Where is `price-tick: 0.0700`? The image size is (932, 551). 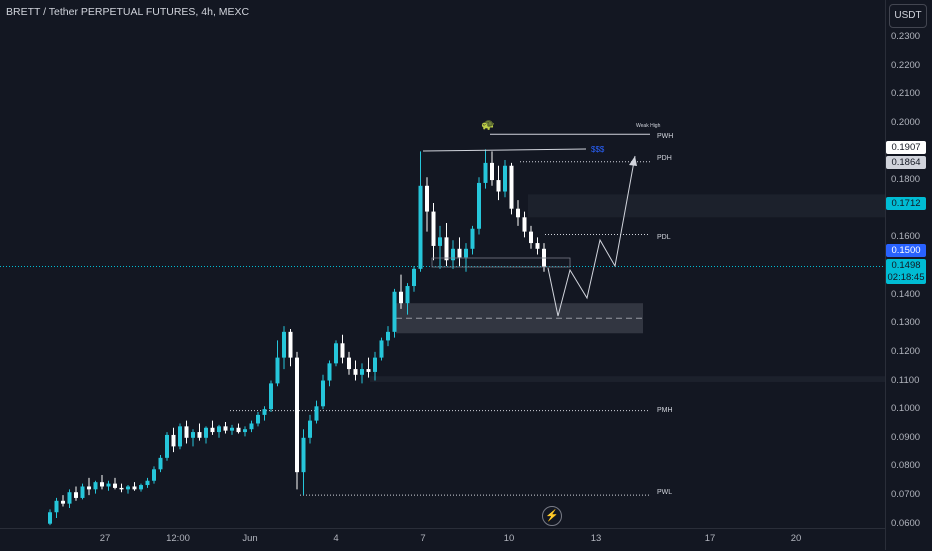
price-tick: 0.0700 is located at coordinates (906, 495).